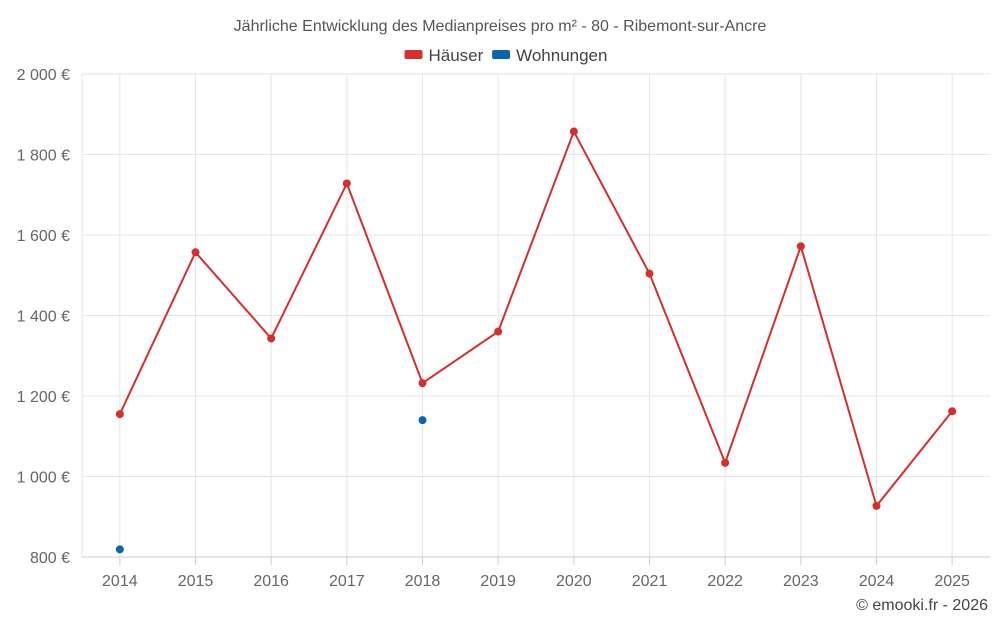 This screenshot has height=625, width=1000. What do you see at coordinates (801, 581) in the screenshot?
I see `x-tick-label: 2023` at bounding box center [801, 581].